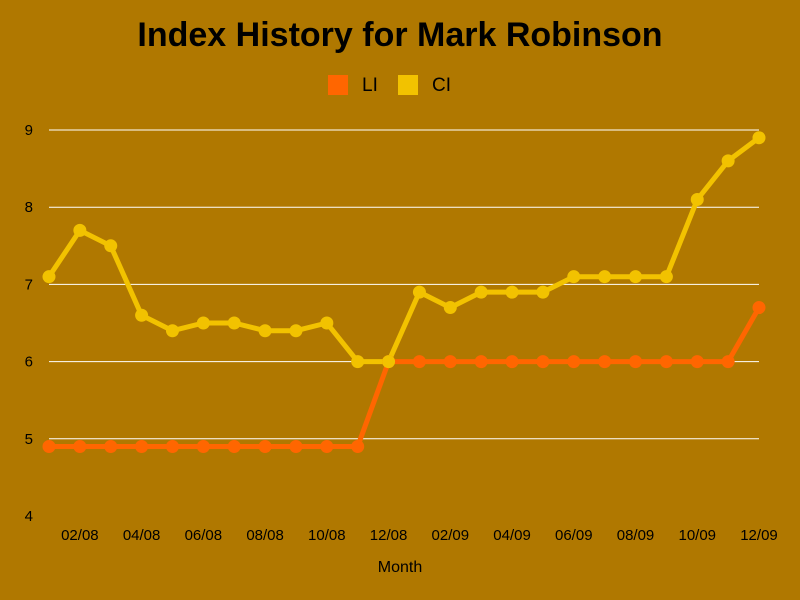  What do you see at coordinates (408, 85) in the screenshot?
I see `legend-swatch-ci` at bounding box center [408, 85].